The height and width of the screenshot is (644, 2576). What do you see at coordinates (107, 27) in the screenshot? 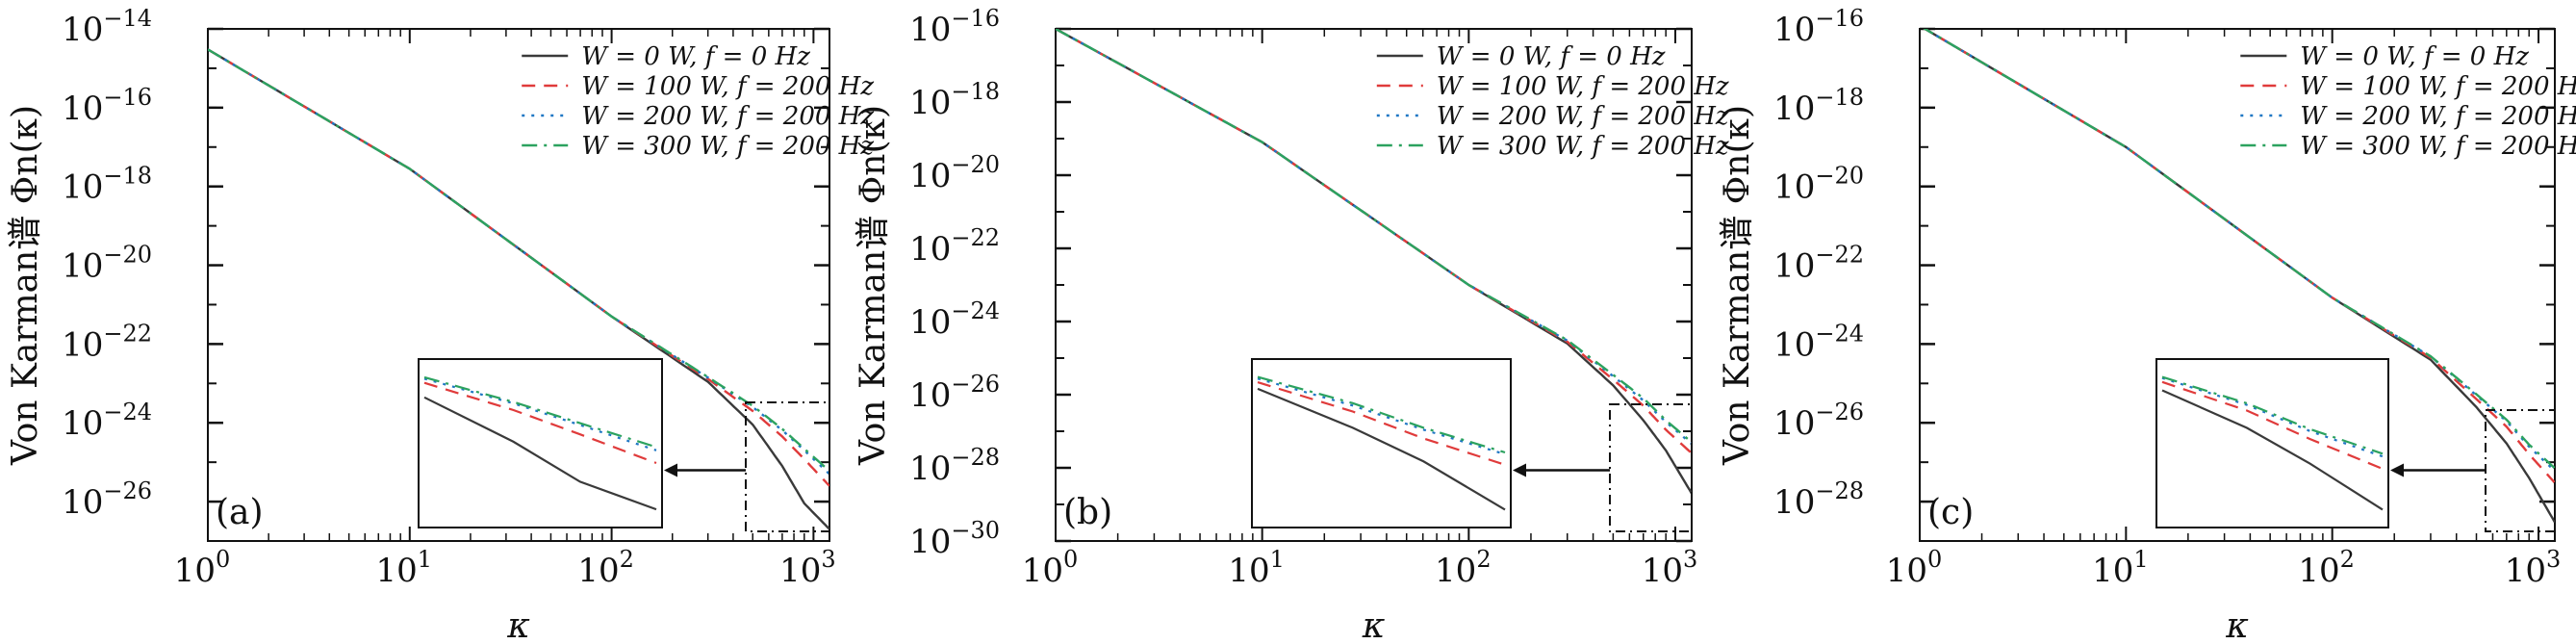
I see `y-tick-label: 10−14` at bounding box center [107, 27].